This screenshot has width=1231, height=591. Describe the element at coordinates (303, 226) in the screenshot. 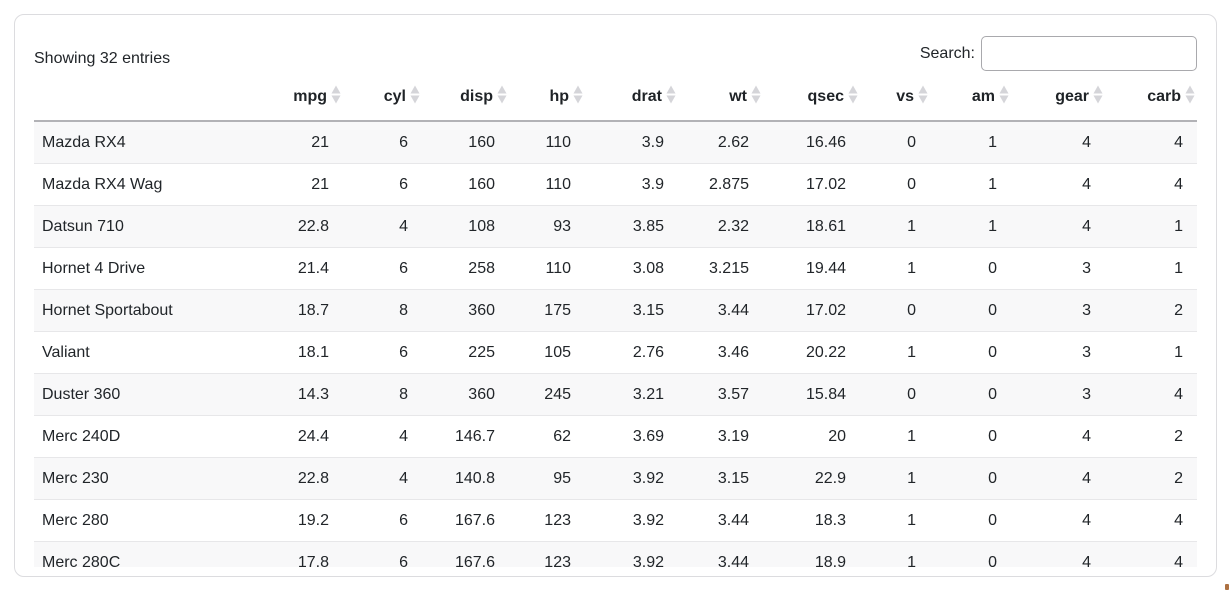

I see `cell-mpg: 22.8` at that location.